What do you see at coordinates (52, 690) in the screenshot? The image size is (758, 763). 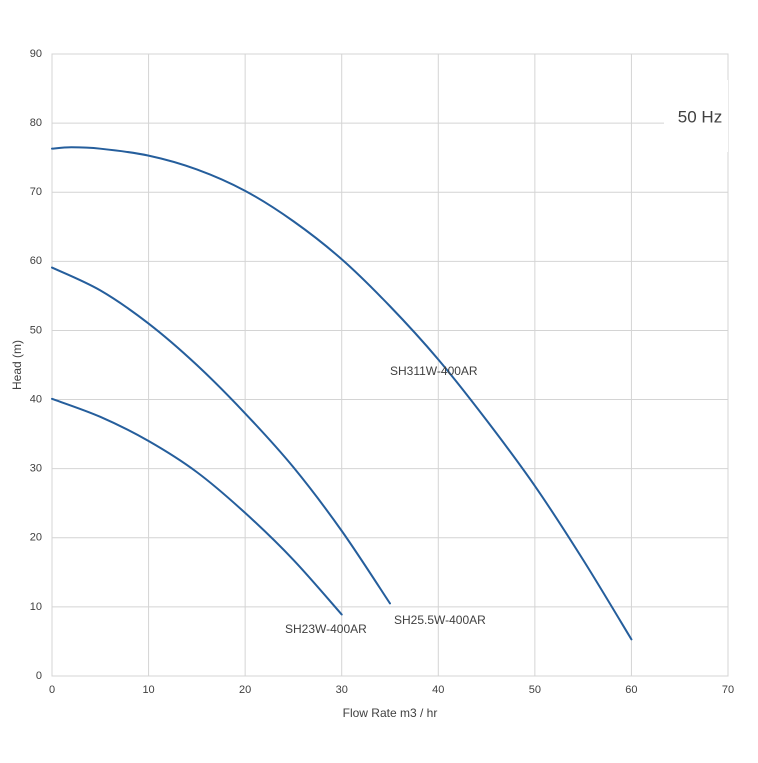 I see `x-tick-label: 0` at bounding box center [52, 690].